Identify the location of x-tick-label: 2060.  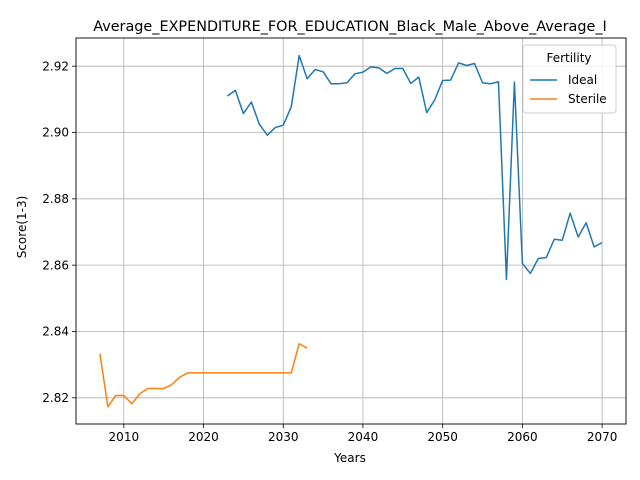
(522, 437).